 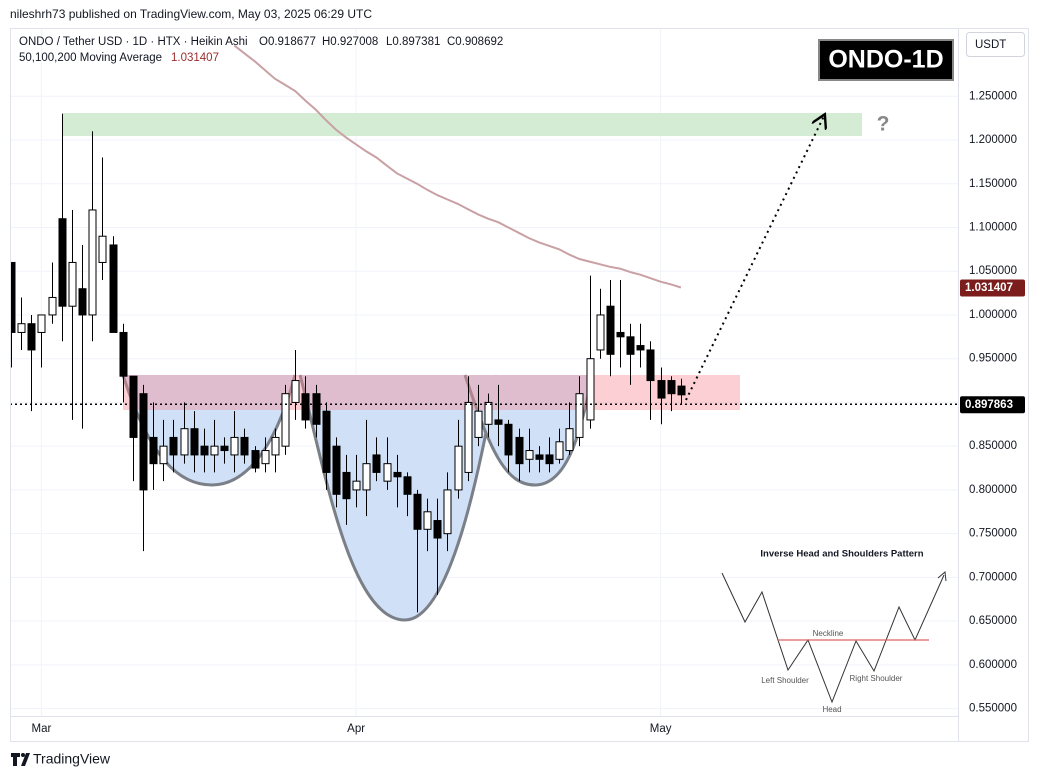 What do you see at coordinates (23, 755) in the screenshot?
I see `logo-dot` at bounding box center [23, 755].